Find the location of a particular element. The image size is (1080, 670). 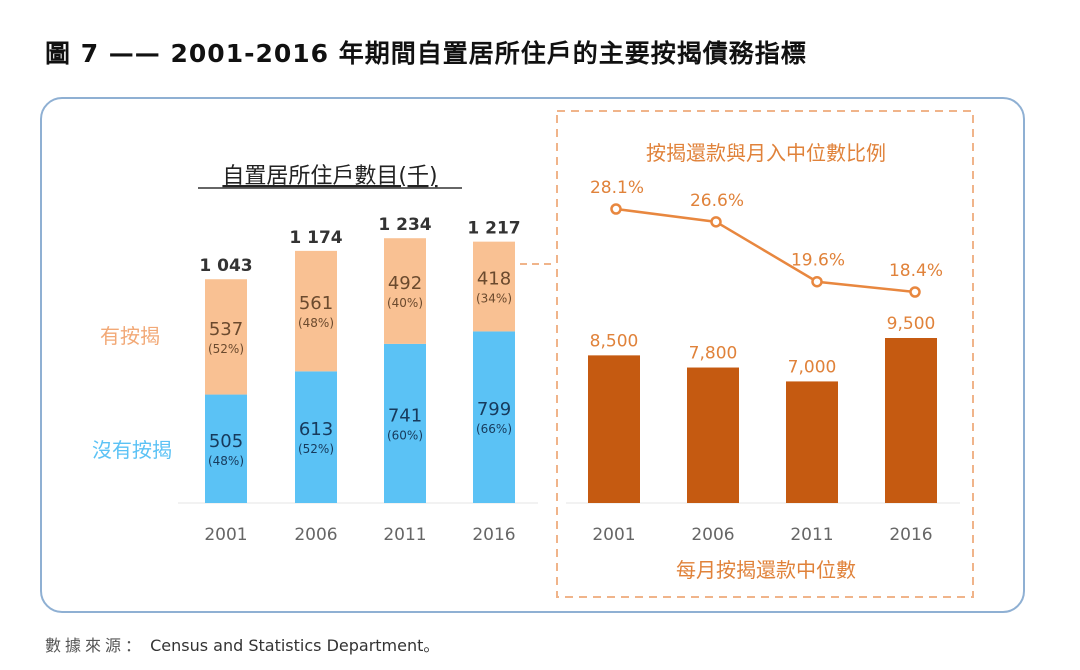

bar-with-mortgage-2011 is located at coordinates (405, 291).